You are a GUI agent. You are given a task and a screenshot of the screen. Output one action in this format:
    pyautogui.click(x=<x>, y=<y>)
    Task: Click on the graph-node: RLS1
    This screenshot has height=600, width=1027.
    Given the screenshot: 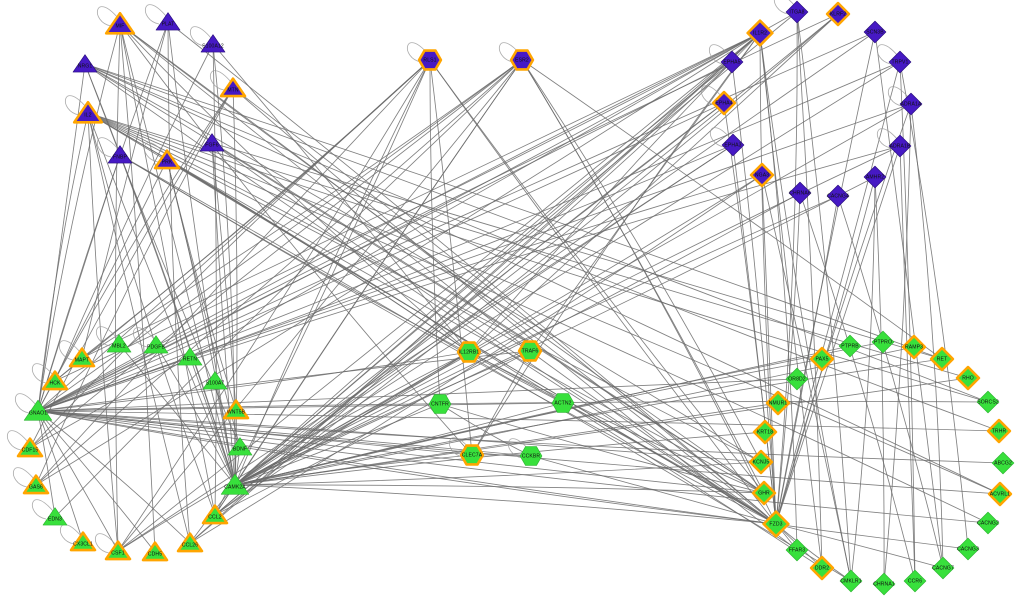 What is the action you would take?
    pyautogui.click(x=430, y=60)
    